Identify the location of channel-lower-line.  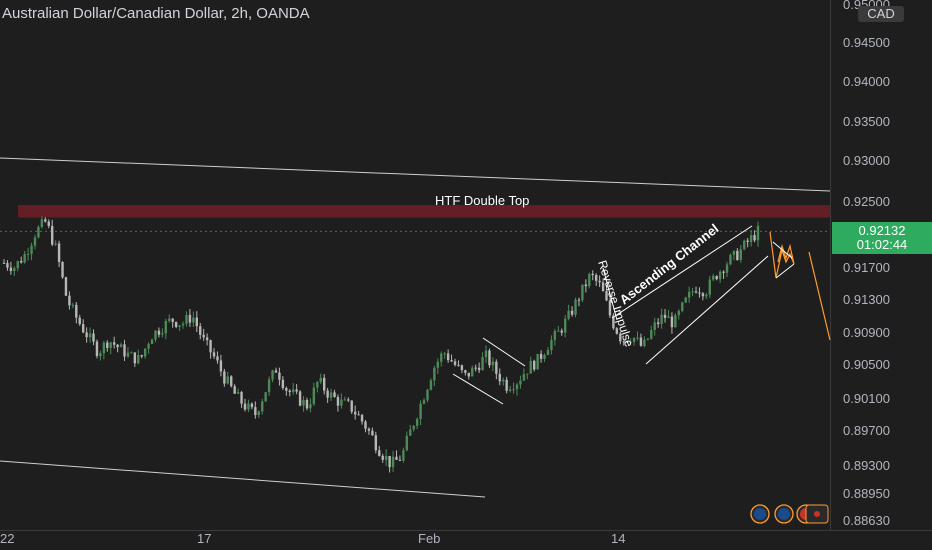
(707, 310).